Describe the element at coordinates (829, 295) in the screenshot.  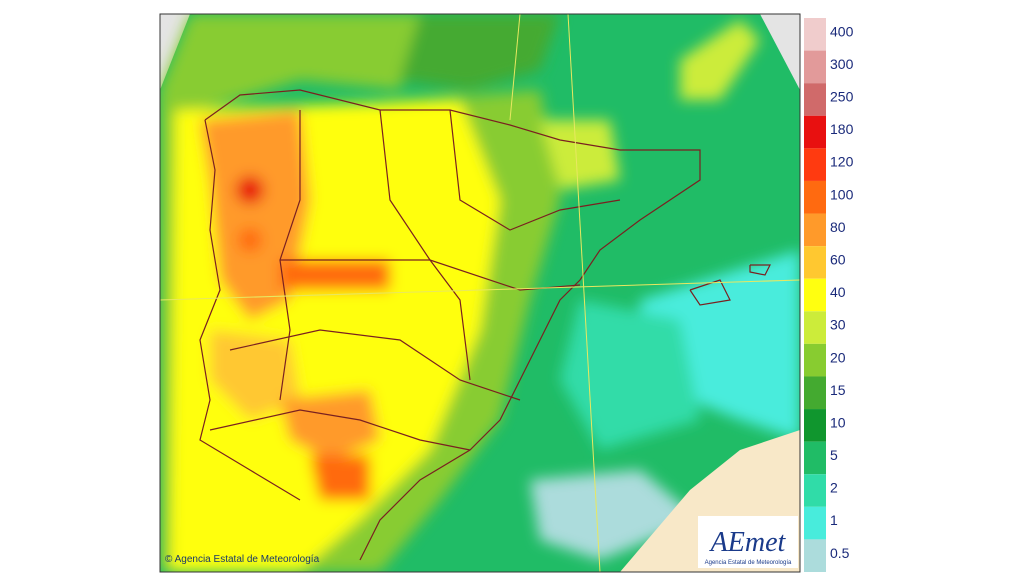
I see `legend: 400 300 250 180 120 100 80 60 40 30 20 15 10 5 2 1 0.5` at that location.